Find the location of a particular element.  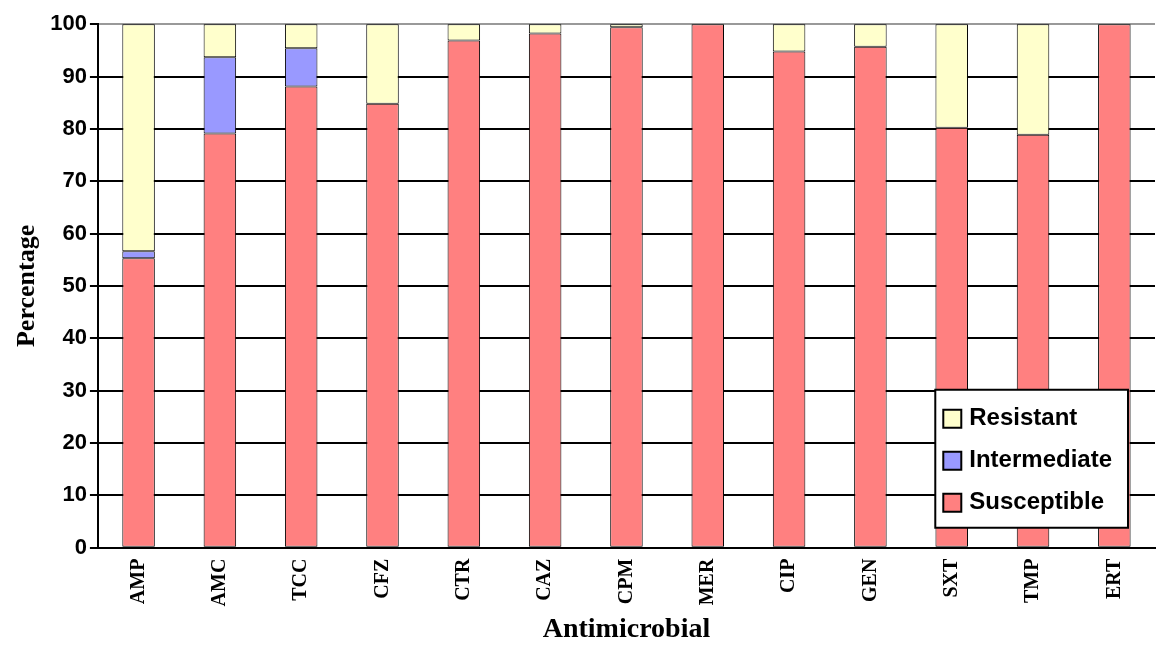

y-tick-label: 90 is located at coordinates (74, 75).